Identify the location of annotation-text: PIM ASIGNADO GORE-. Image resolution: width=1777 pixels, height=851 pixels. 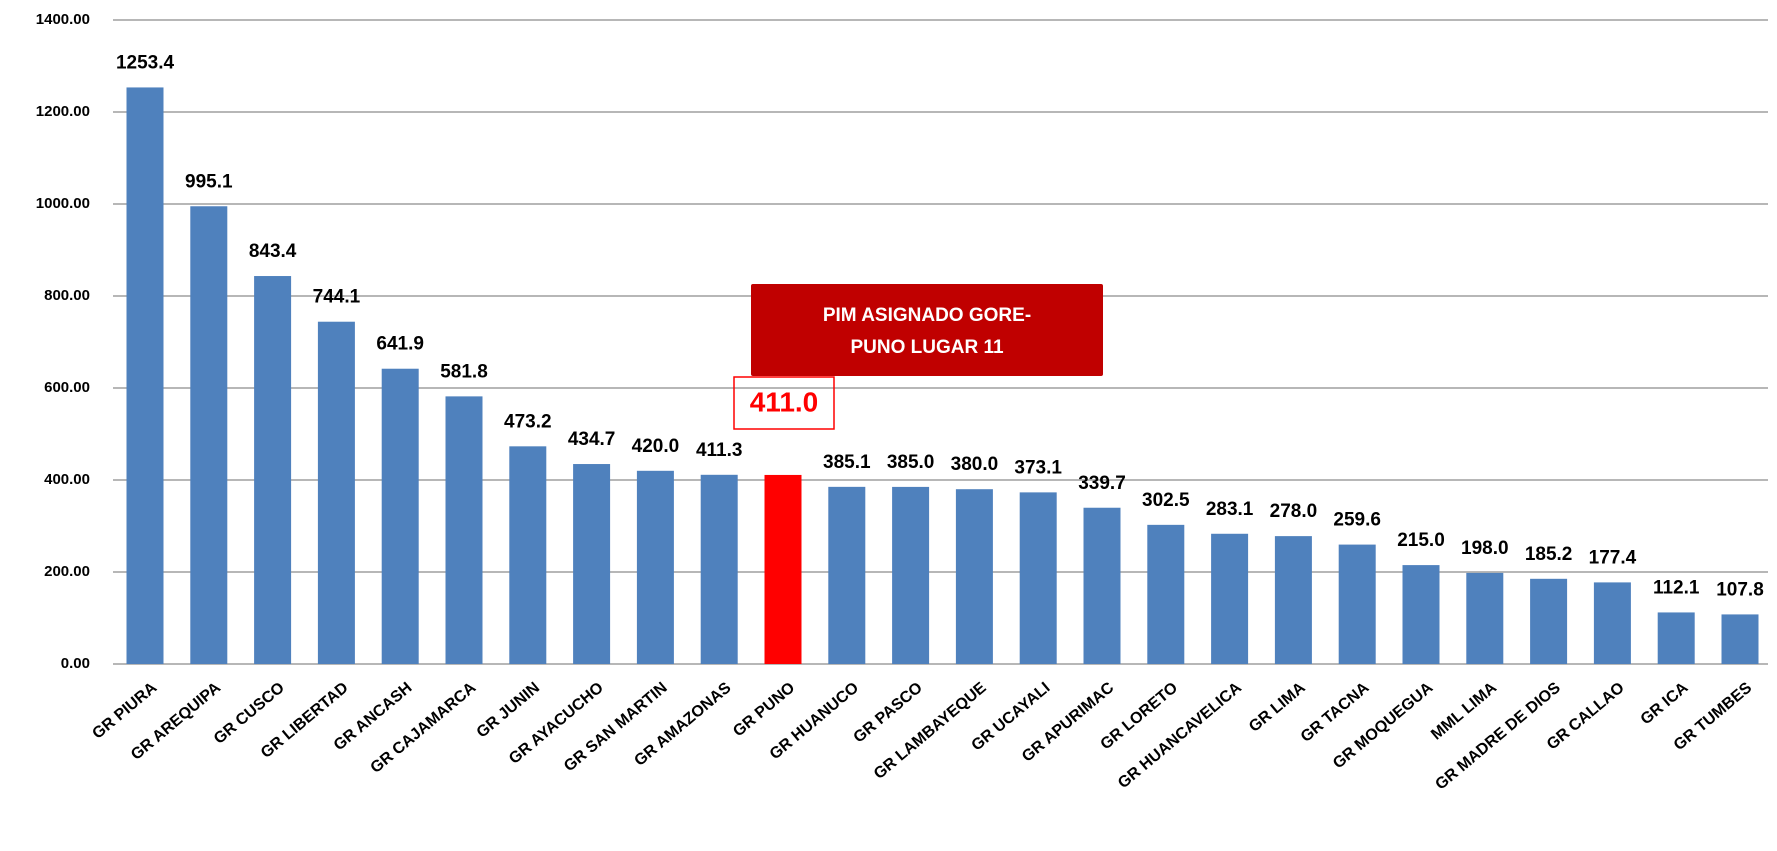
(927, 315).